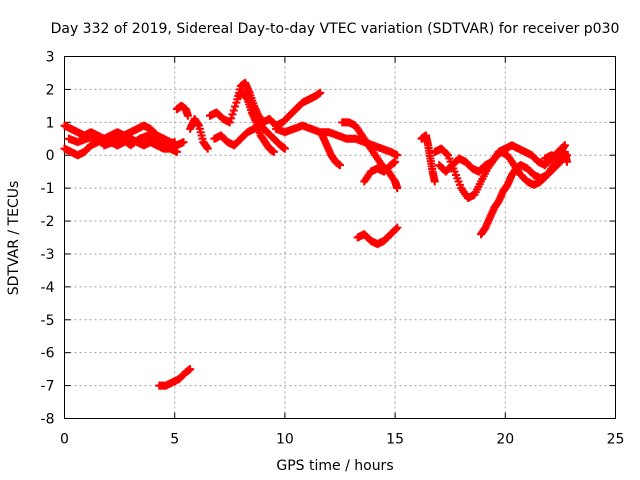 Image resolution: width=640 pixels, height=480 pixels. What do you see at coordinates (50, 156) in the screenshot?
I see `y-tick-label: 0` at bounding box center [50, 156].